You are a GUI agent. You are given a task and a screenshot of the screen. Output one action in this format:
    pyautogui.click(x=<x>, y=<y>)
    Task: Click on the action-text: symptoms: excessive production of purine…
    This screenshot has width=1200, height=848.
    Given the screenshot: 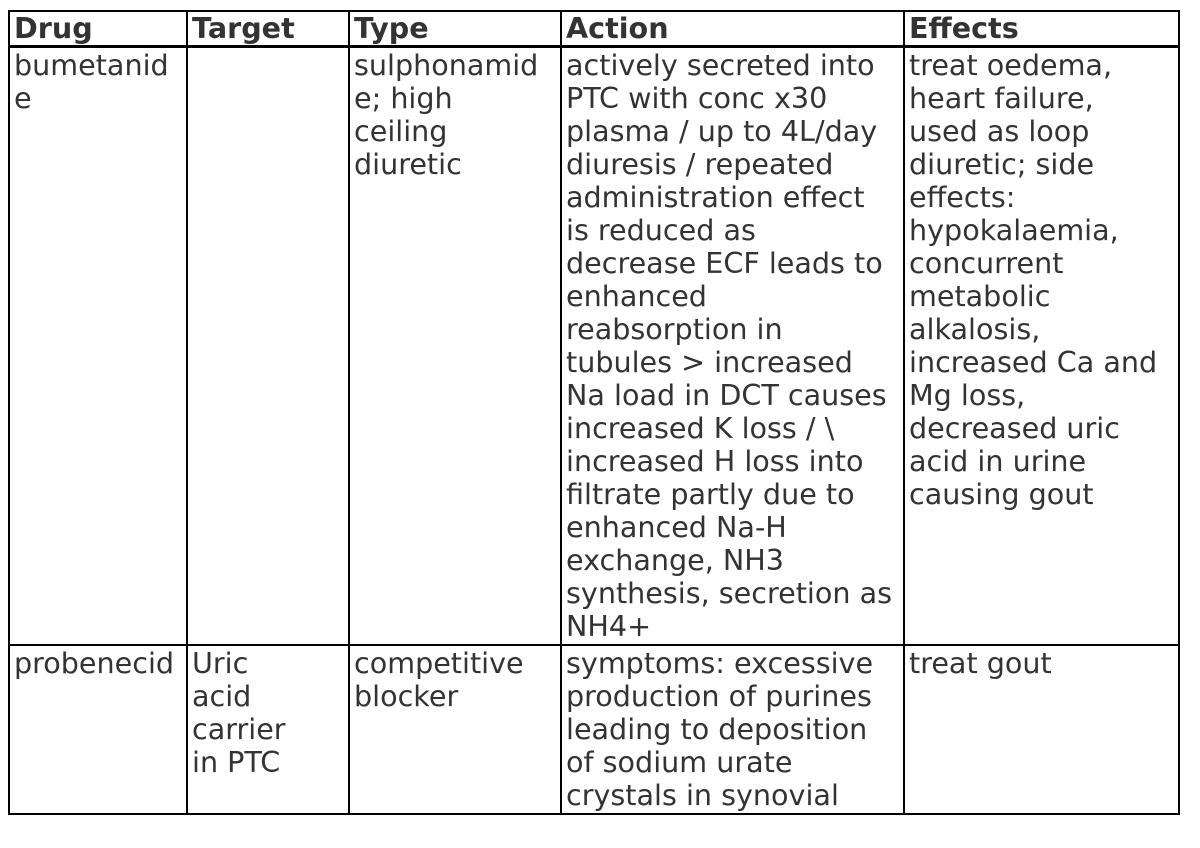 What is the action you would take?
    pyautogui.click(x=720, y=729)
    